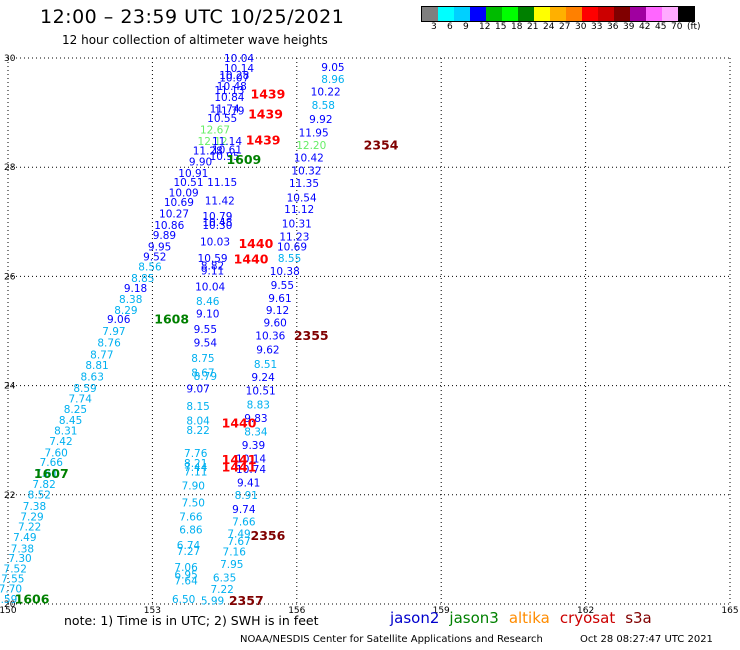 The image size is (740, 650). What do you see at coordinates (217, 217) in the screenshot?
I see `wave-height-value: 10.79` at bounding box center [217, 217].